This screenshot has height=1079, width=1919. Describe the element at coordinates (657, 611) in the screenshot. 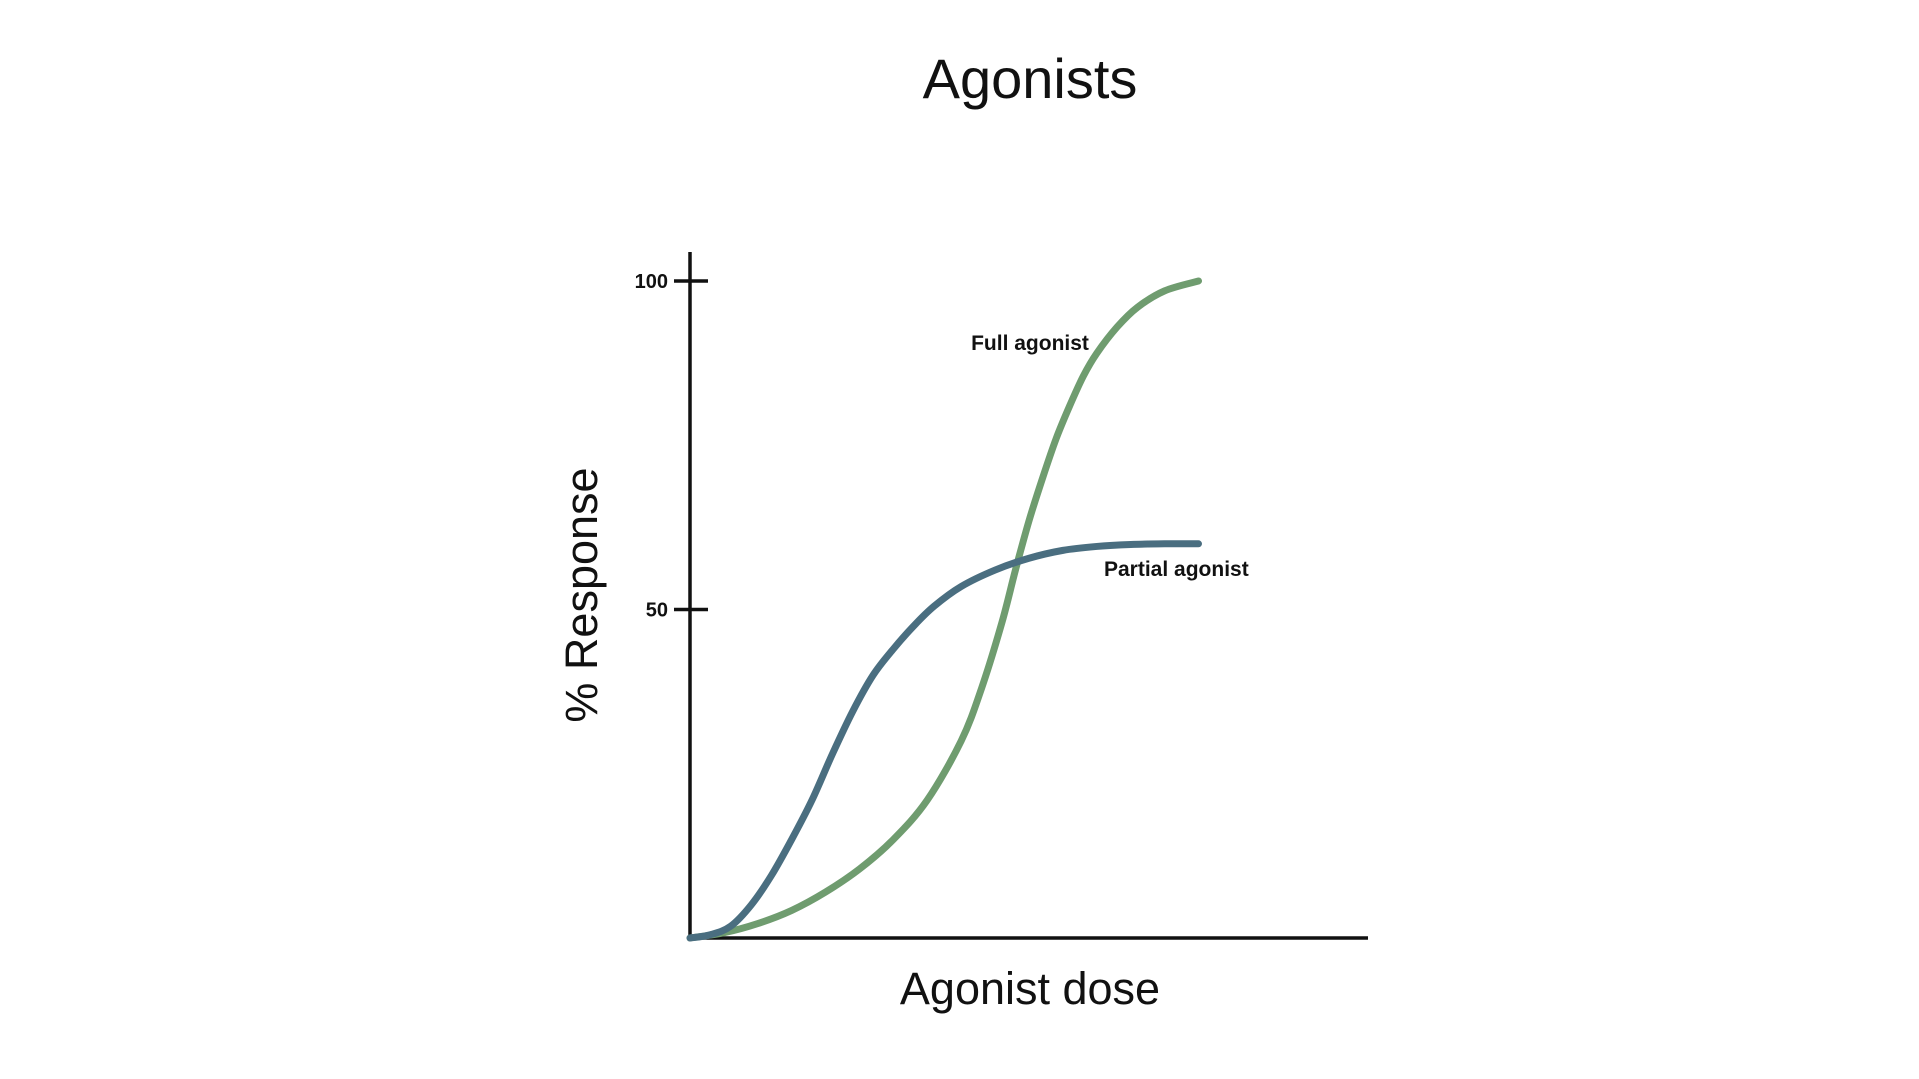

I see `y-tick-label: 50` at that location.